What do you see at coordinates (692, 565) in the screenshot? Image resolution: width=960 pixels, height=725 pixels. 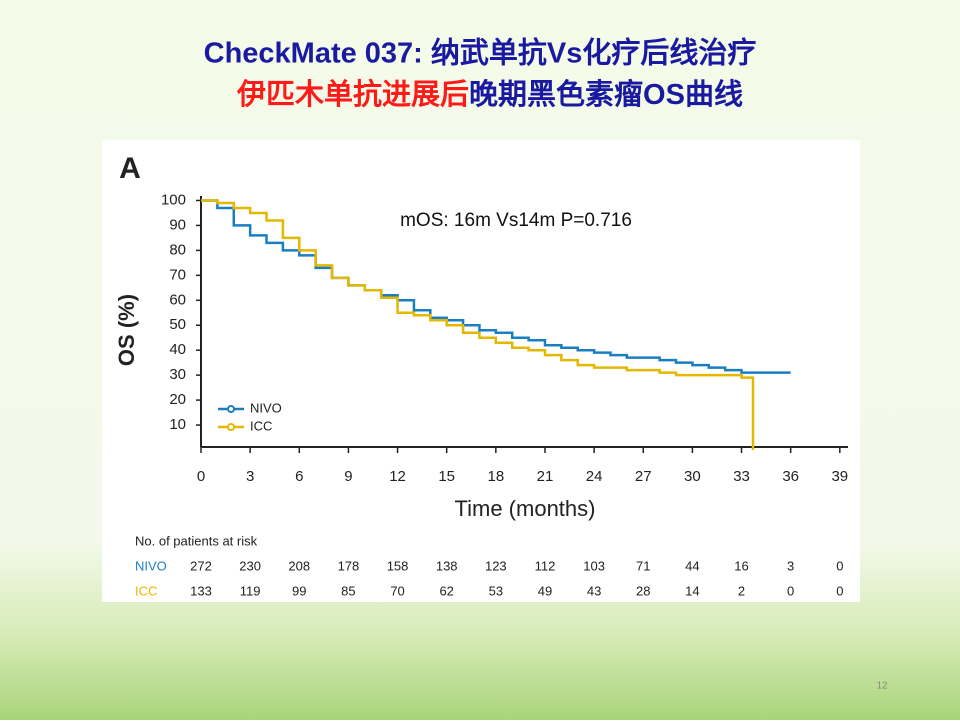 I see `risk-count: 44` at bounding box center [692, 565].